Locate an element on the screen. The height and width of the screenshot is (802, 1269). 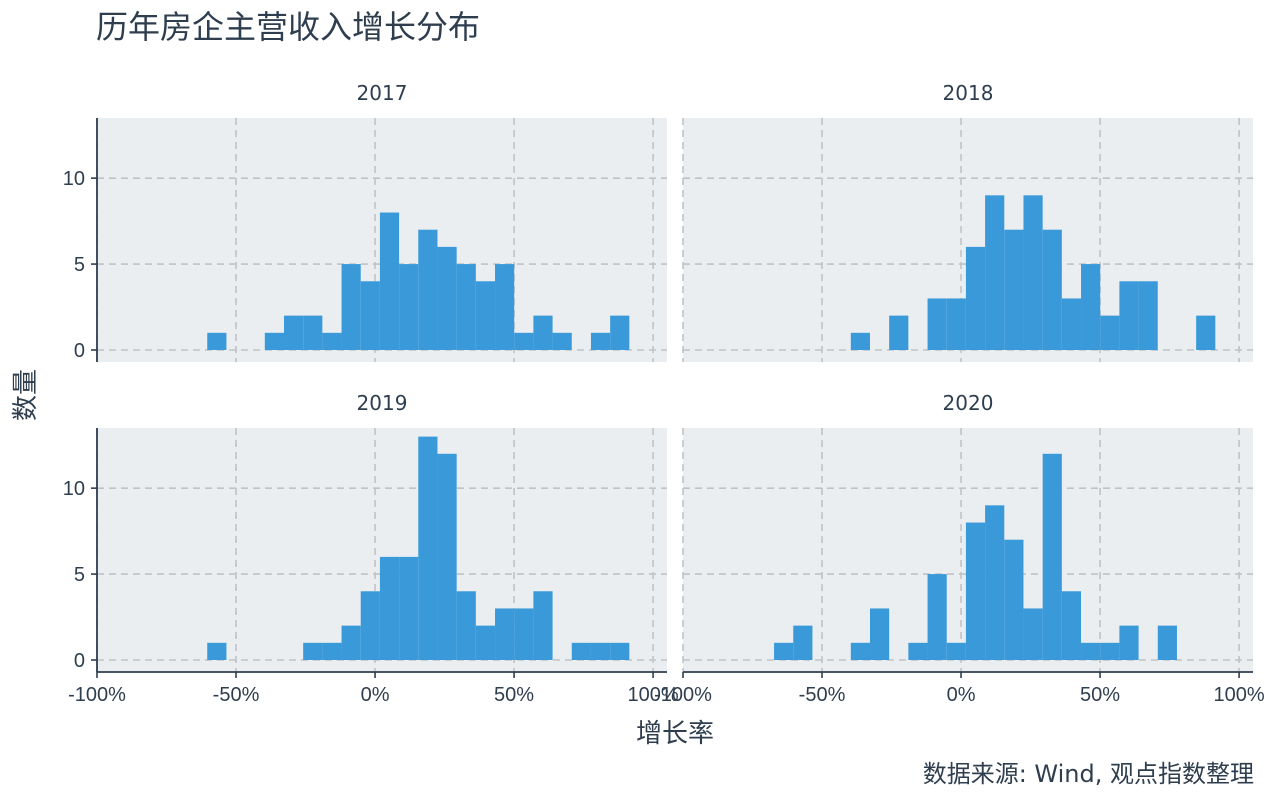
data-source-caption: 数据来源: Wind, 观点指数整理 is located at coordinates (1088, 774).